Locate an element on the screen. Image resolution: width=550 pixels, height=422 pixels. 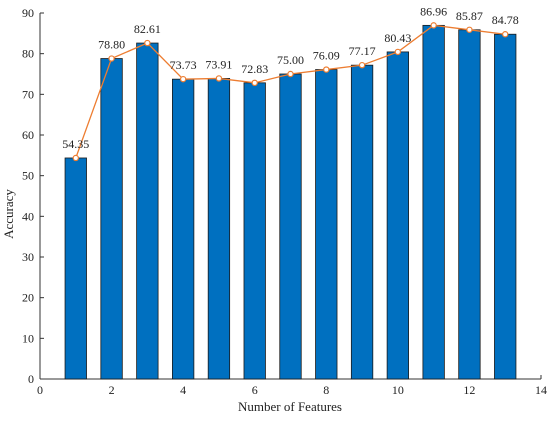
data-label-10: 80.43 is located at coordinates (397, 38).